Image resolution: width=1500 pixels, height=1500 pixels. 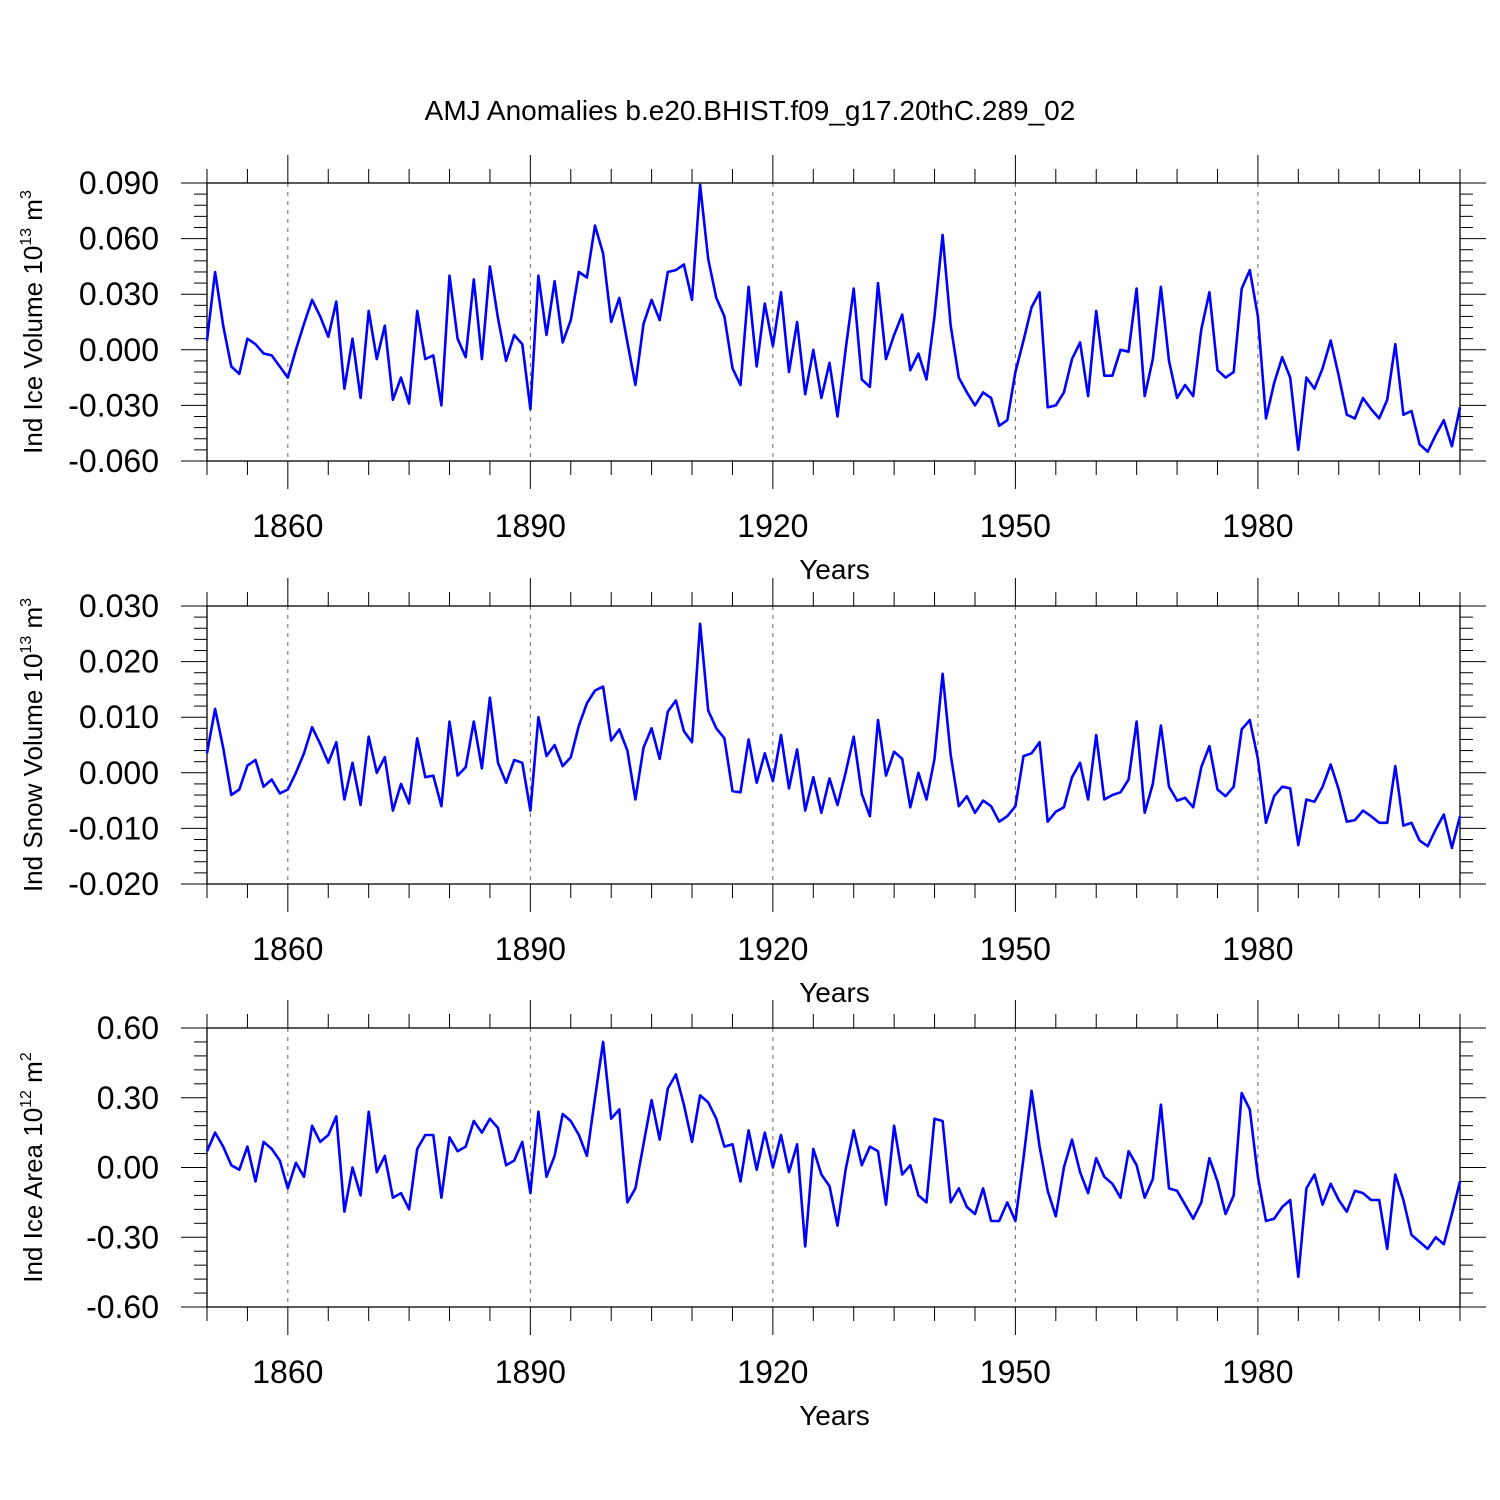 I want to click on y-tick-label: 0.020, so click(x=119, y=662).